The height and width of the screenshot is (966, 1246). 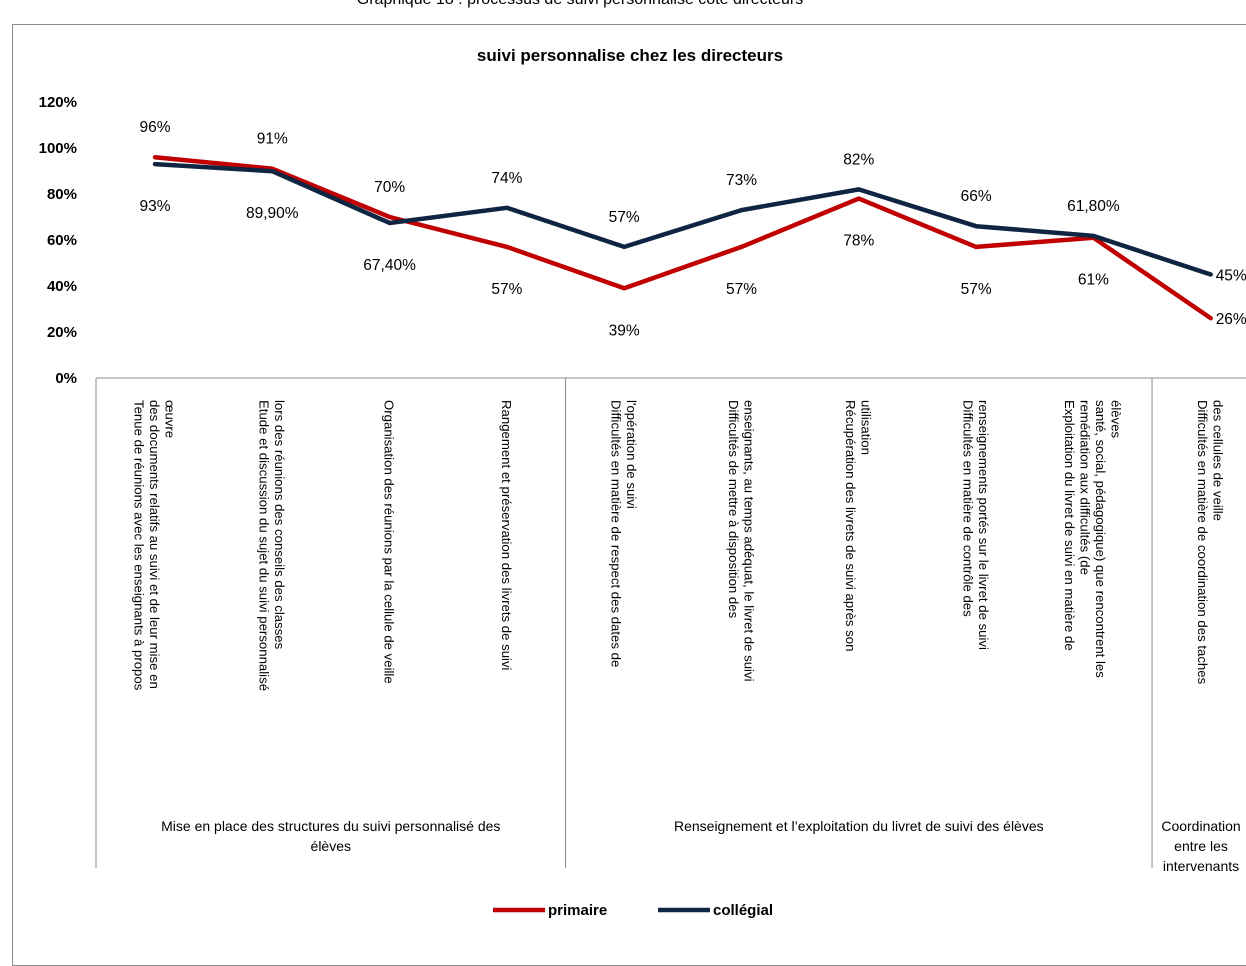 I want to click on data-label-collegial: 66%, so click(x=976, y=196).